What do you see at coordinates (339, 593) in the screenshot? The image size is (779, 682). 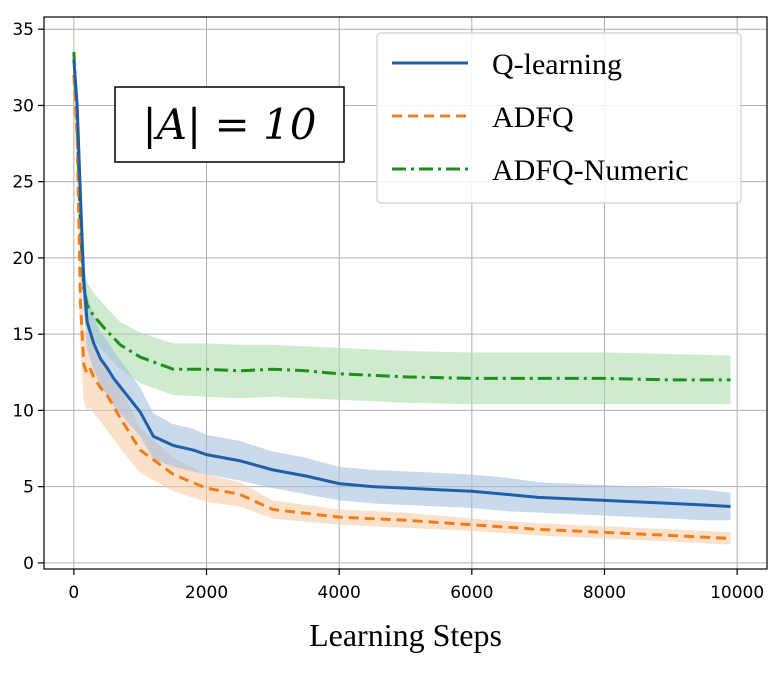 I see `x-tick-label: 4000` at bounding box center [339, 593].